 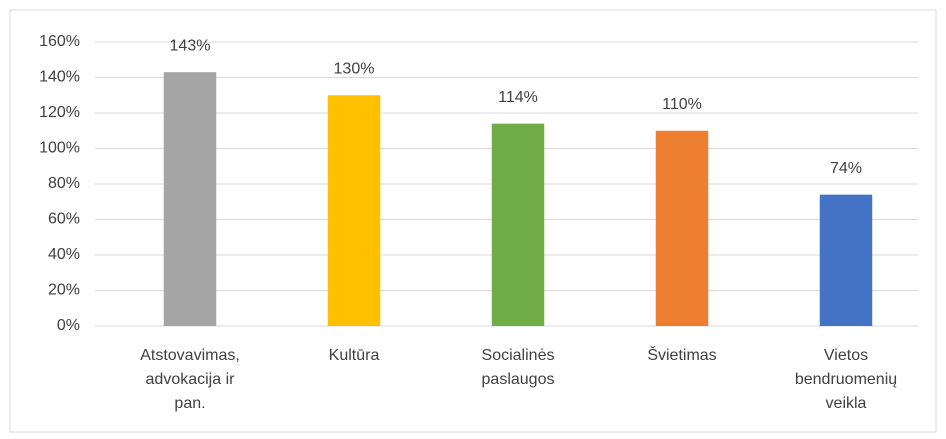 I want to click on x-tick-label: Švietimas, so click(x=682, y=355).